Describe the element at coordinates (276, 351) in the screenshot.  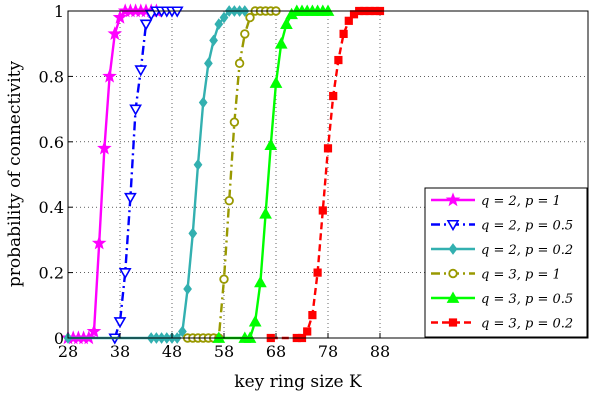
I see `x-tick-label: 68` at that location.